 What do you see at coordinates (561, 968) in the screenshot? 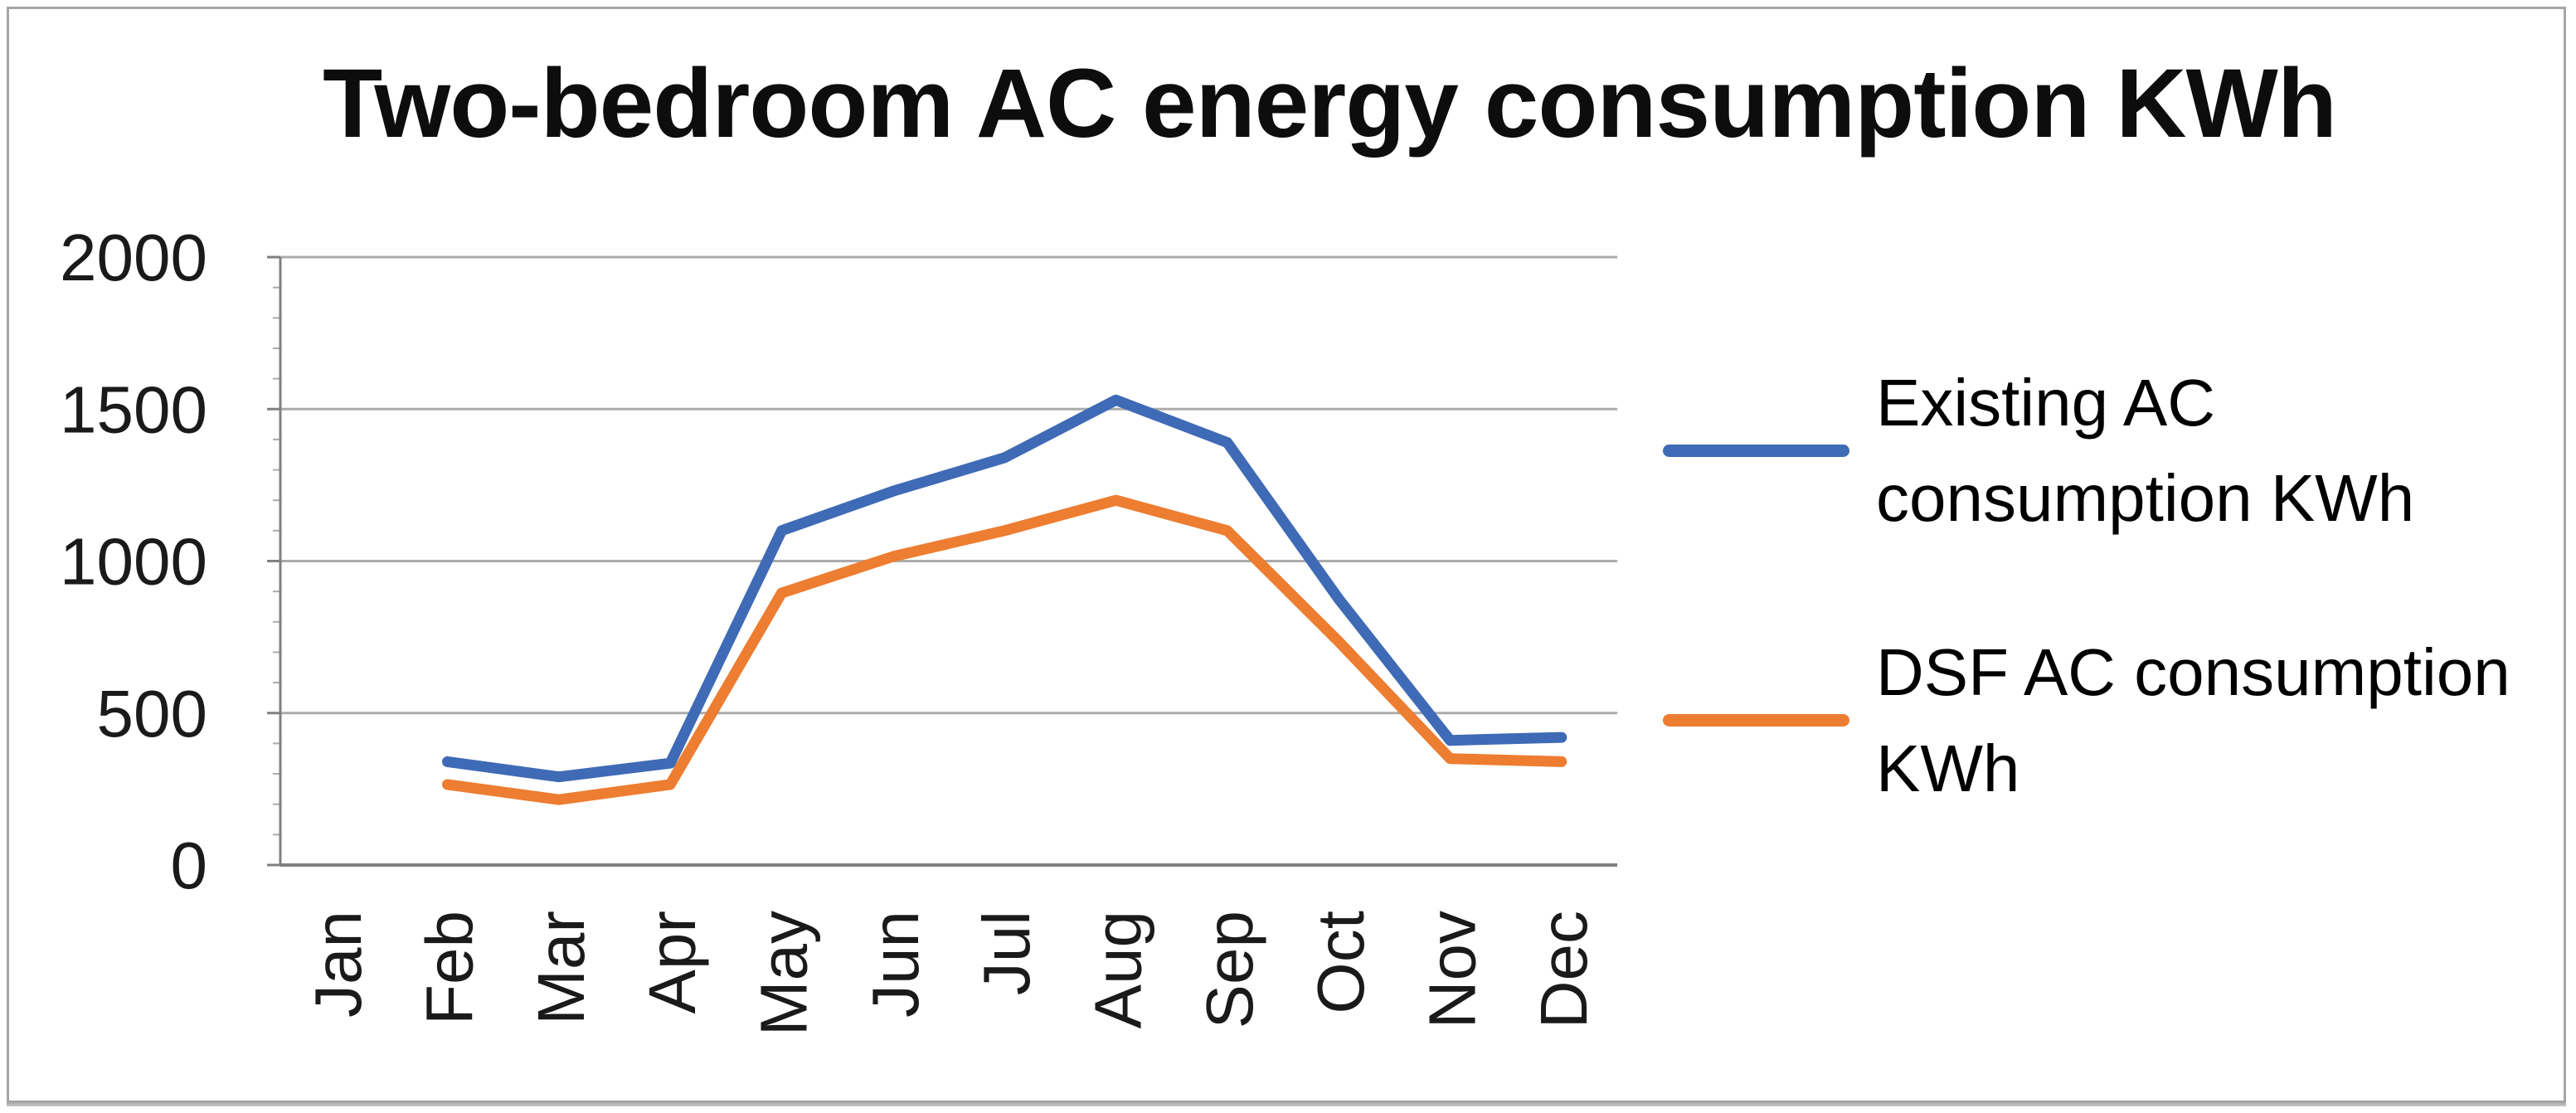
I see `x-axis-tick-label-mar: Mar` at bounding box center [561, 968].